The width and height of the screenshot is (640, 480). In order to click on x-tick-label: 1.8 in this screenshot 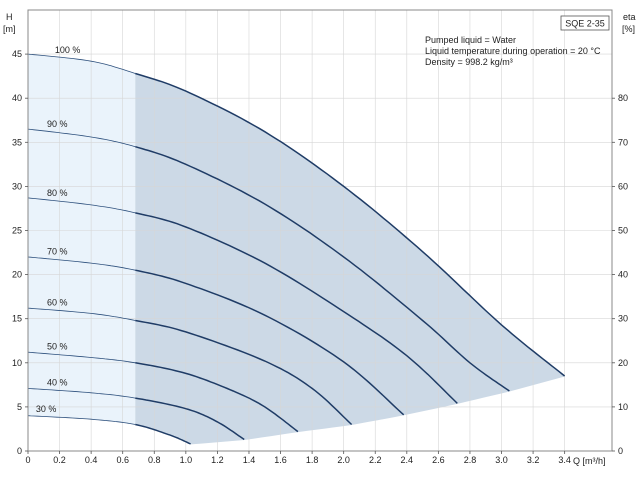, I will do `click(312, 460)`.